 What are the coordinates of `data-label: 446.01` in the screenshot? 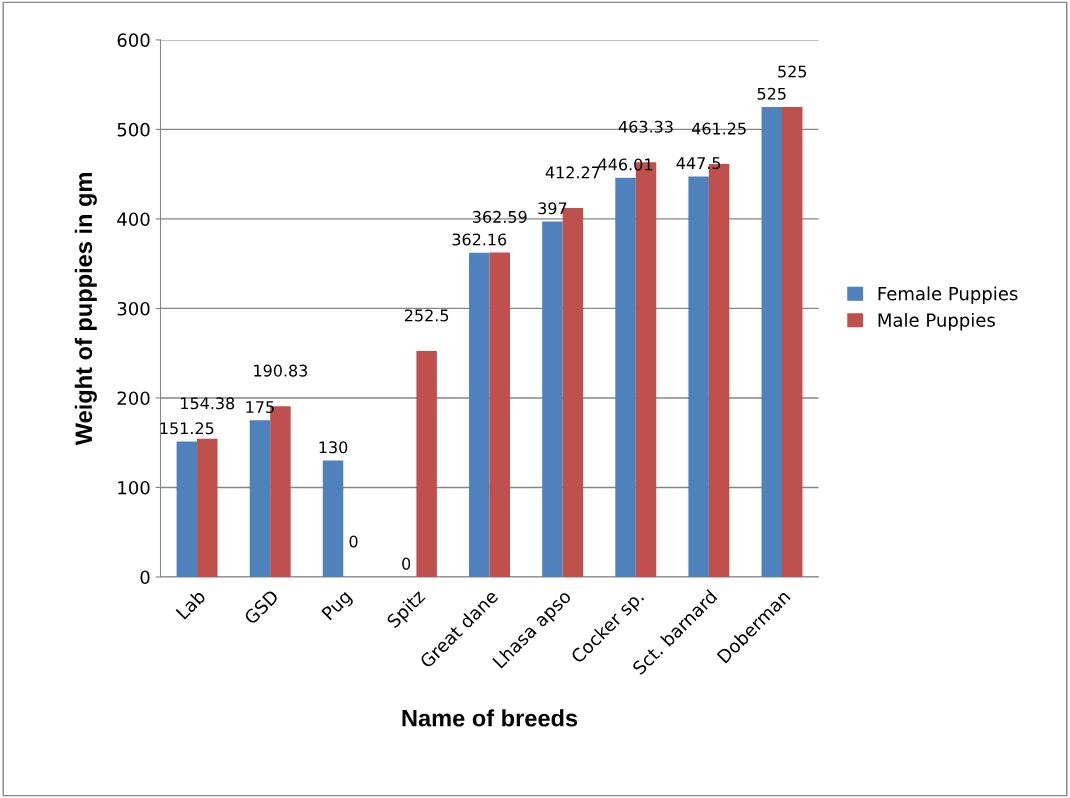 It's located at (625, 164).